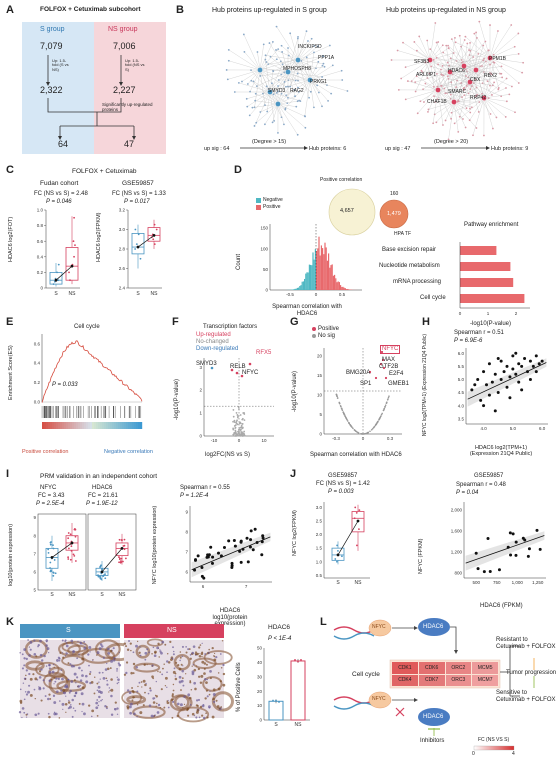 This screenshot has width=558, height=760. What do you see at coordinates (172, 630) in the screenshot?
I see `panel-k-ns-label: NS` at bounding box center [172, 630].